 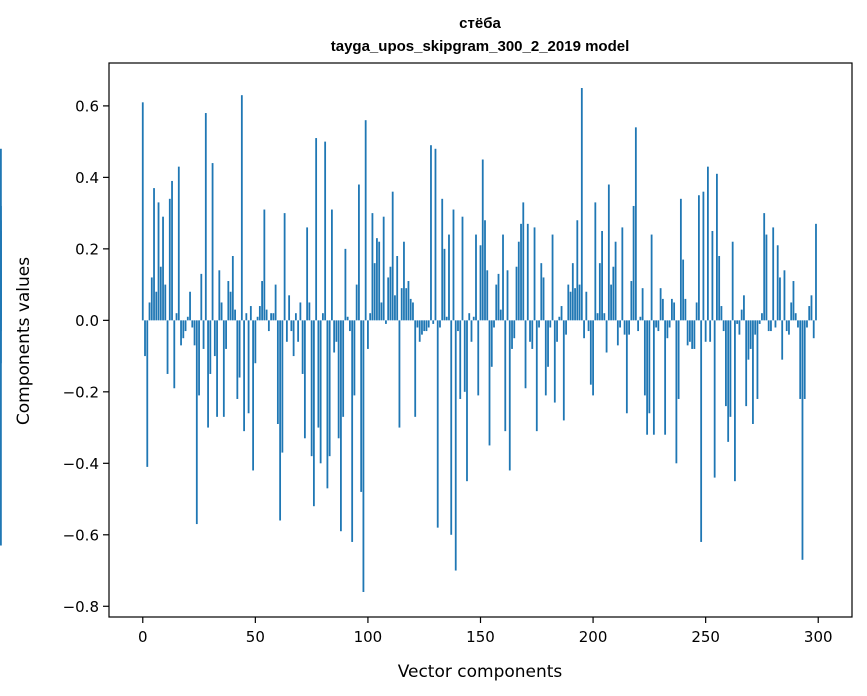 What do you see at coordinates (1, 234) in the screenshot?
I see `bar-undefined` at bounding box center [1, 234].